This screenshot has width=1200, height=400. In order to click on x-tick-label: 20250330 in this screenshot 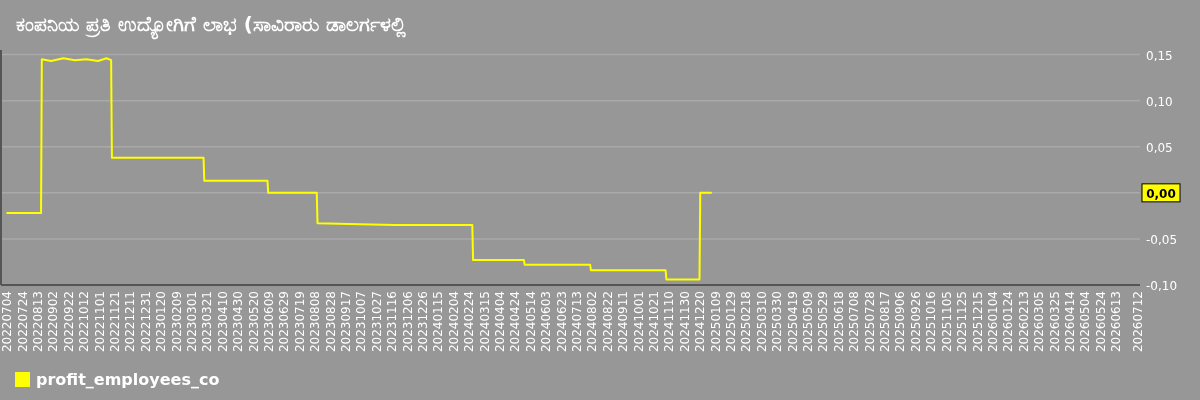, I will do `click(777, 322)`.